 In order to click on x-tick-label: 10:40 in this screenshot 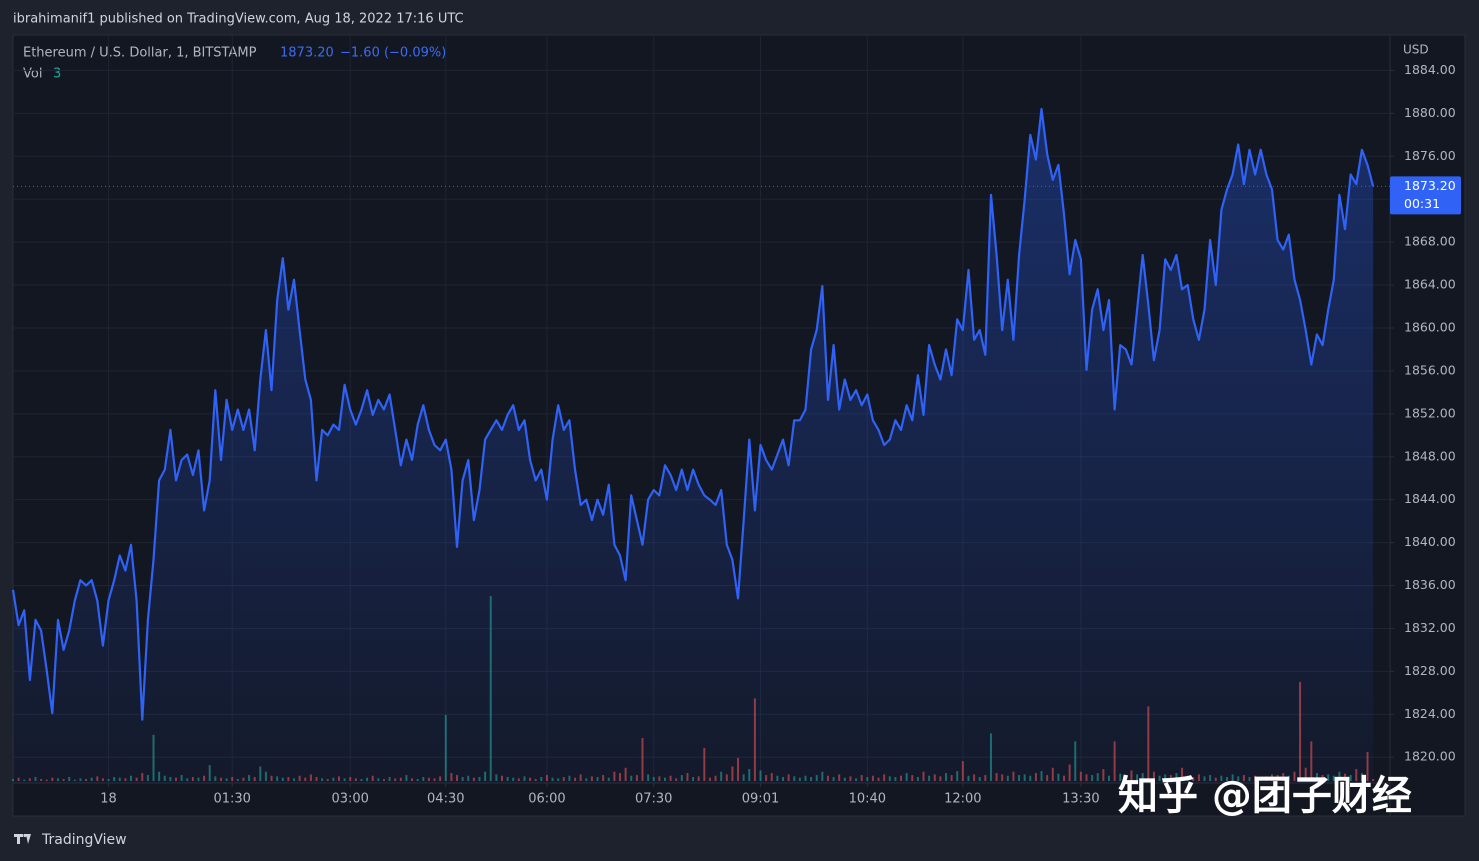, I will do `click(867, 799)`.